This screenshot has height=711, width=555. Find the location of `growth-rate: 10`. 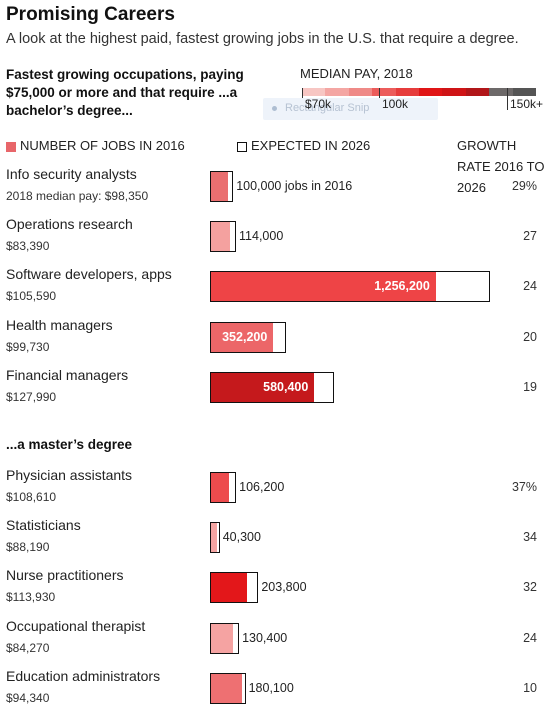

growth-rate: 10 is located at coordinates (530, 688).